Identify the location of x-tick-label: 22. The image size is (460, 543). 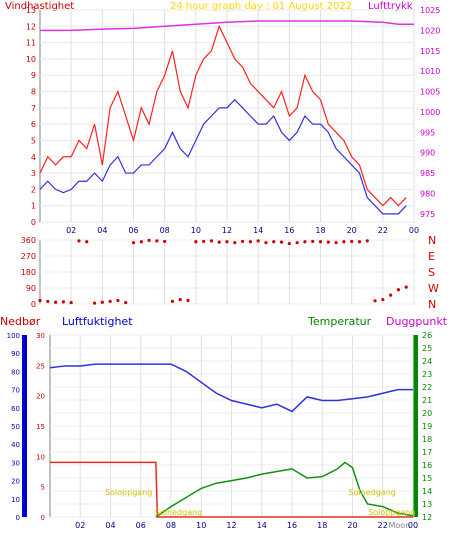
(383, 525).